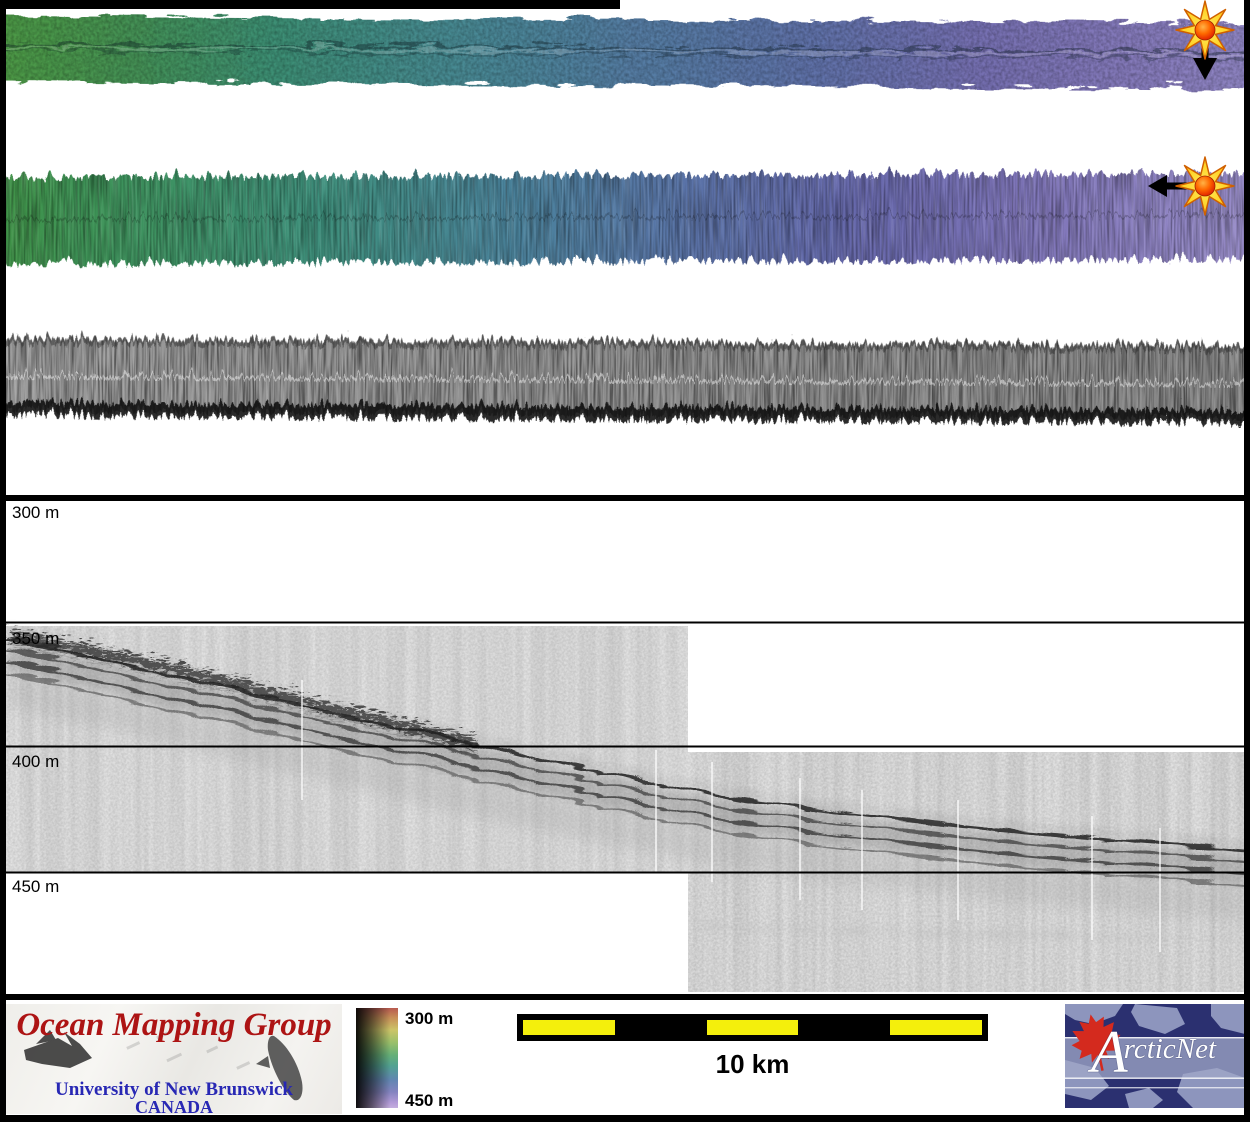  What do you see at coordinates (625, 45) in the screenshot?
I see `swath1-nadir-line` at bounding box center [625, 45].